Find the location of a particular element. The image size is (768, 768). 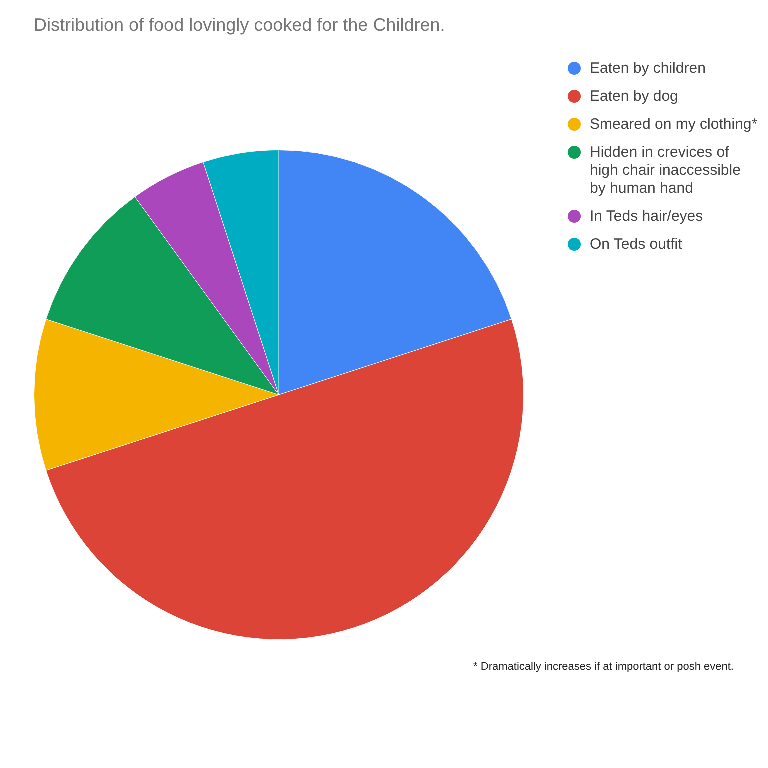

legend-label: In Teds hair/eyes is located at coordinates (647, 217).